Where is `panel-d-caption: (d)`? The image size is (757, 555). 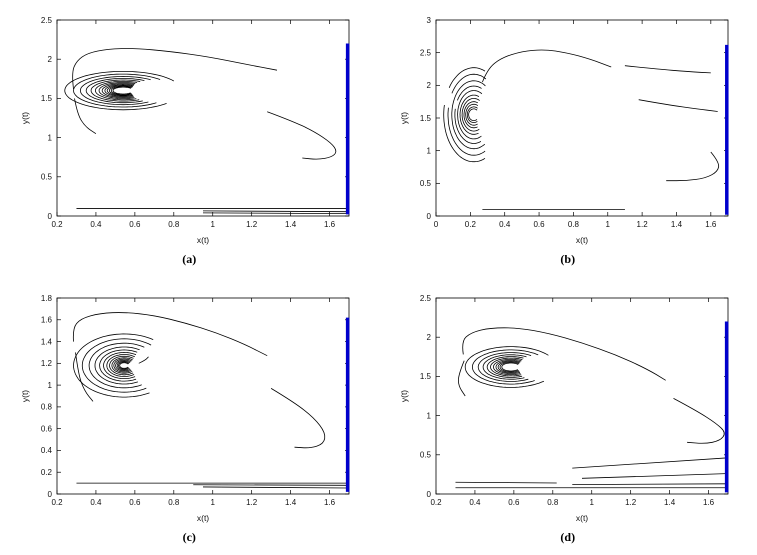 panel-d-caption: (d) is located at coordinates (568, 536).